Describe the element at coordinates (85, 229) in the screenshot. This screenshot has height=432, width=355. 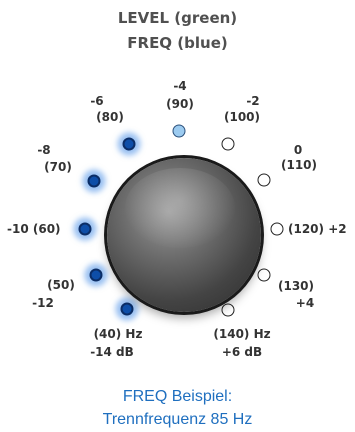
I see `led-indicator-minus10` at that location.